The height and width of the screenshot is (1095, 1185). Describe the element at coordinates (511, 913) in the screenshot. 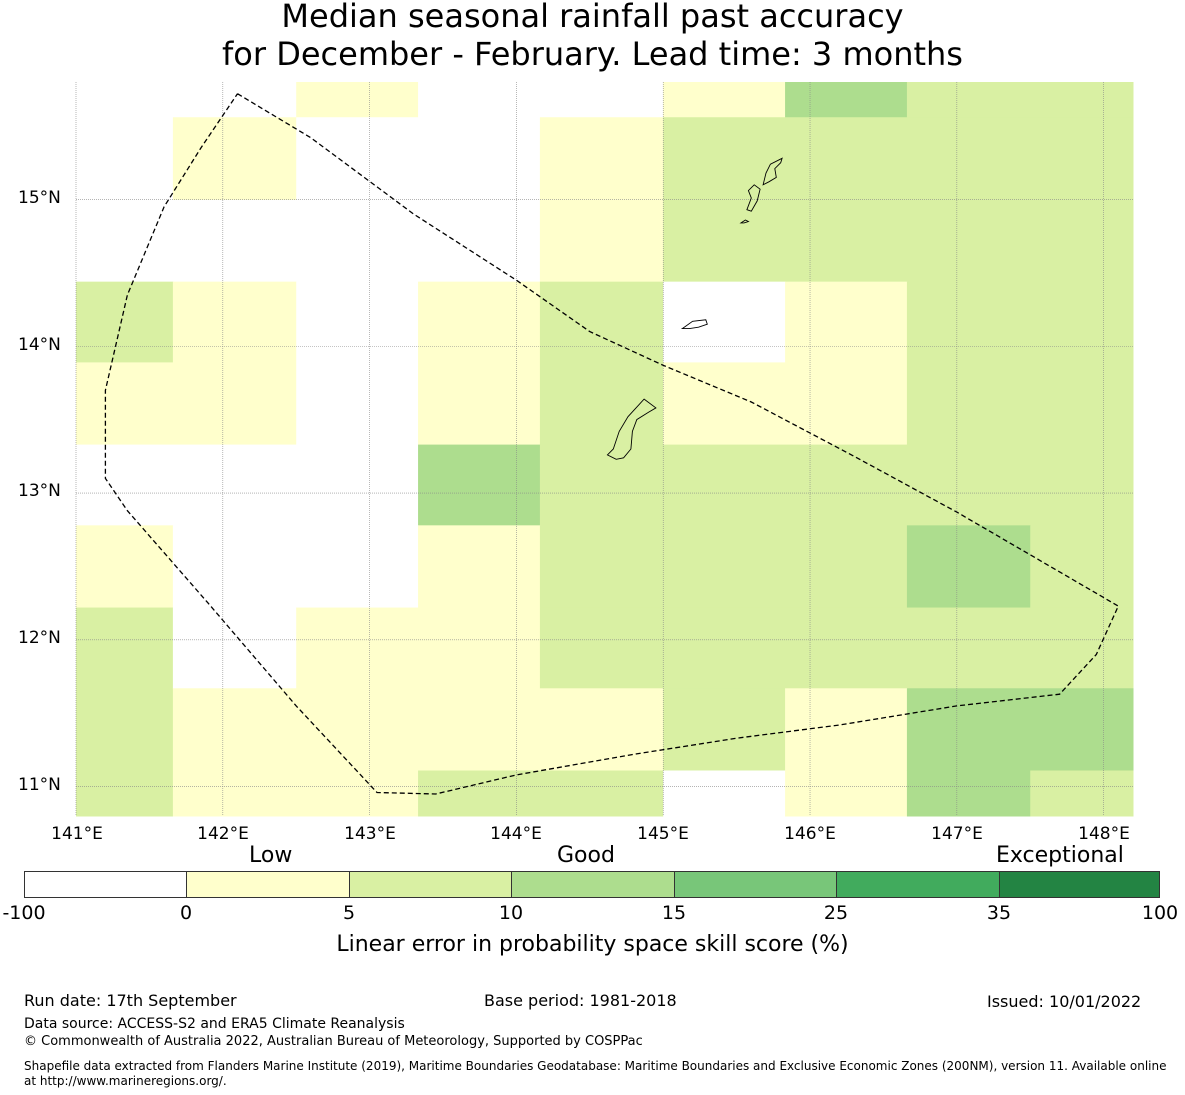

I see `colorbar-tick: 10` at that location.